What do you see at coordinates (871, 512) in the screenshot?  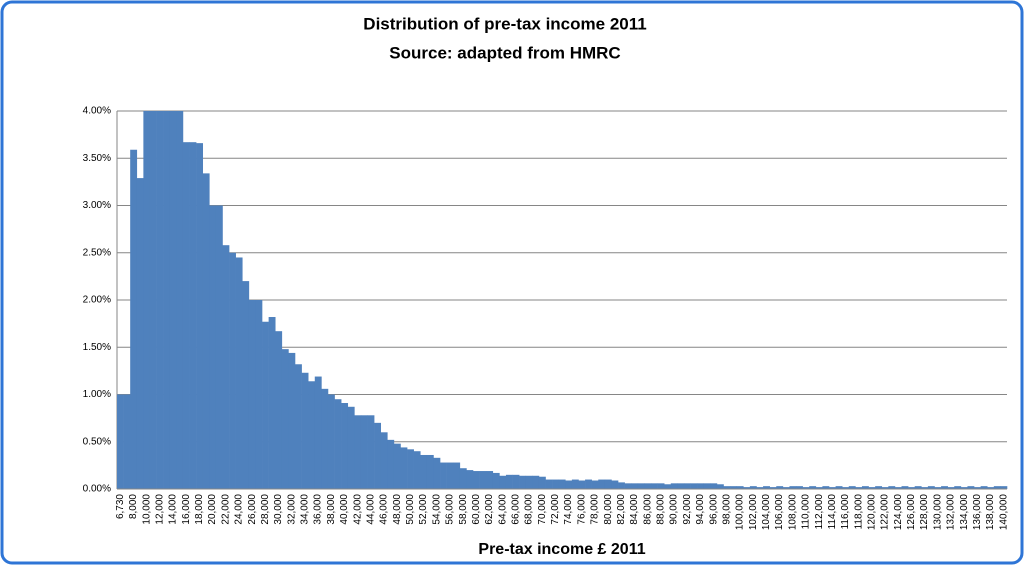 I see `x-tick-label: 120,000` at bounding box center [871, 512].